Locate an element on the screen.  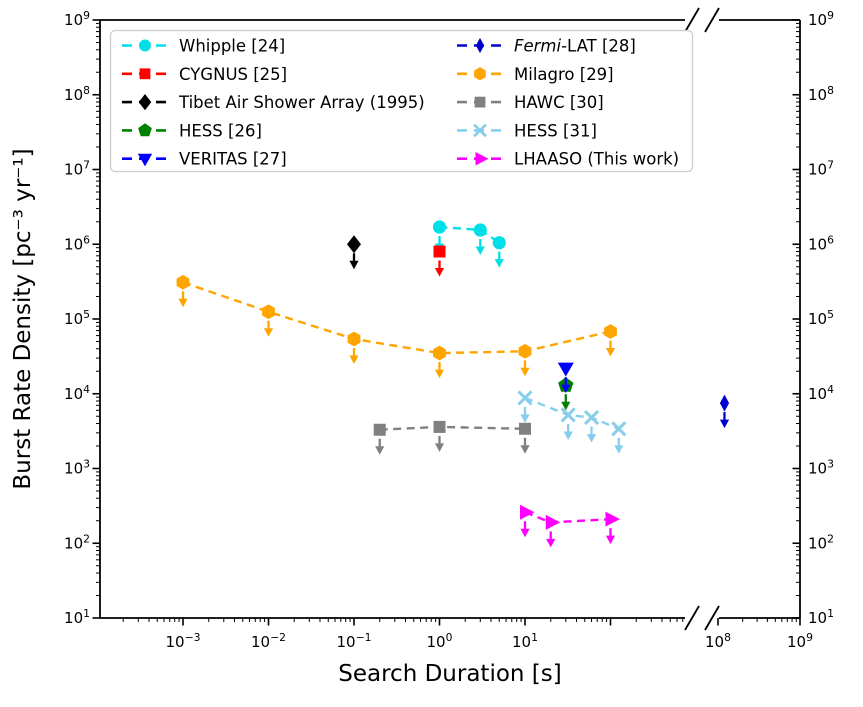
tick-label: 10⁻² is located at coordinates (268, 641).